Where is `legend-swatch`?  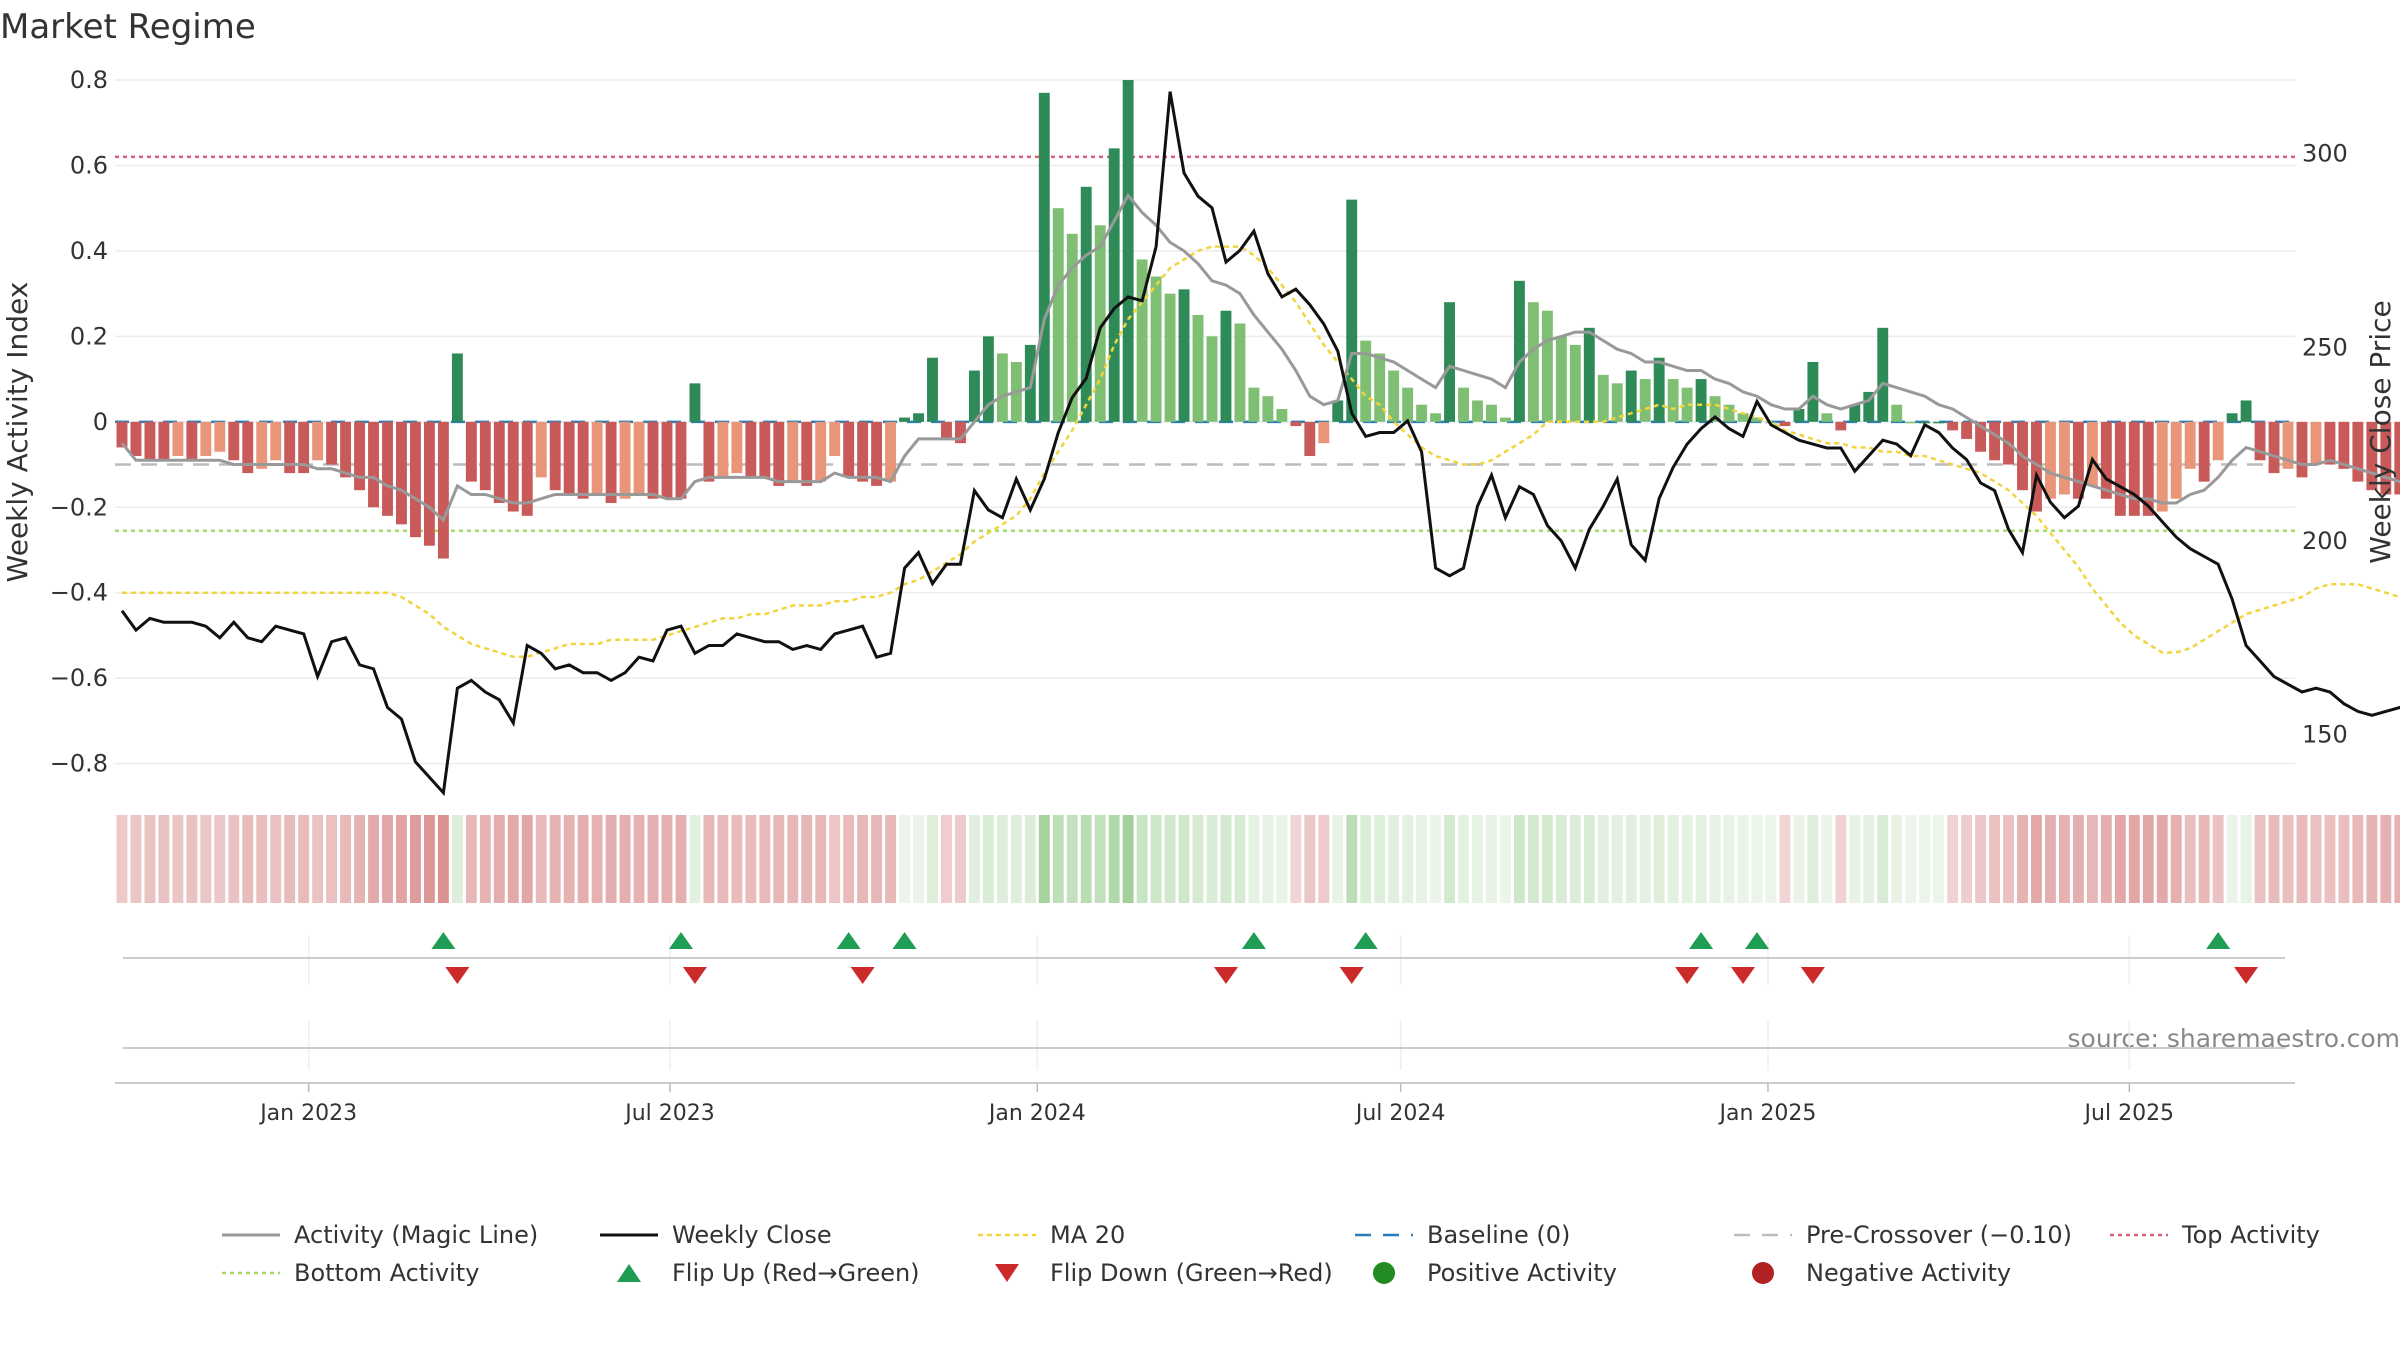 legend-swatch is located at coordinates (1007, 1273).